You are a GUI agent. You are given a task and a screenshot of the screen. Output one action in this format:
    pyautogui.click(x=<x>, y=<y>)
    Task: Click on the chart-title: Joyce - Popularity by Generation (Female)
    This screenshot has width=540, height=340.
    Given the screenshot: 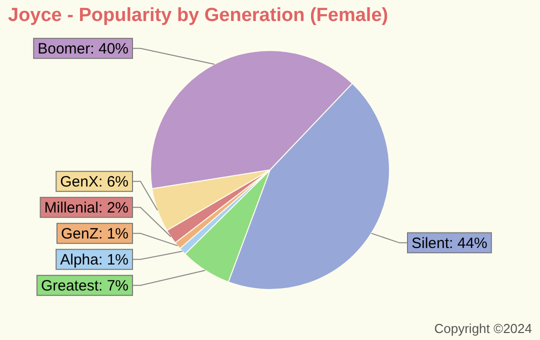 What is the action you would take?
    pyautogui.click(x=198, y=16)
    